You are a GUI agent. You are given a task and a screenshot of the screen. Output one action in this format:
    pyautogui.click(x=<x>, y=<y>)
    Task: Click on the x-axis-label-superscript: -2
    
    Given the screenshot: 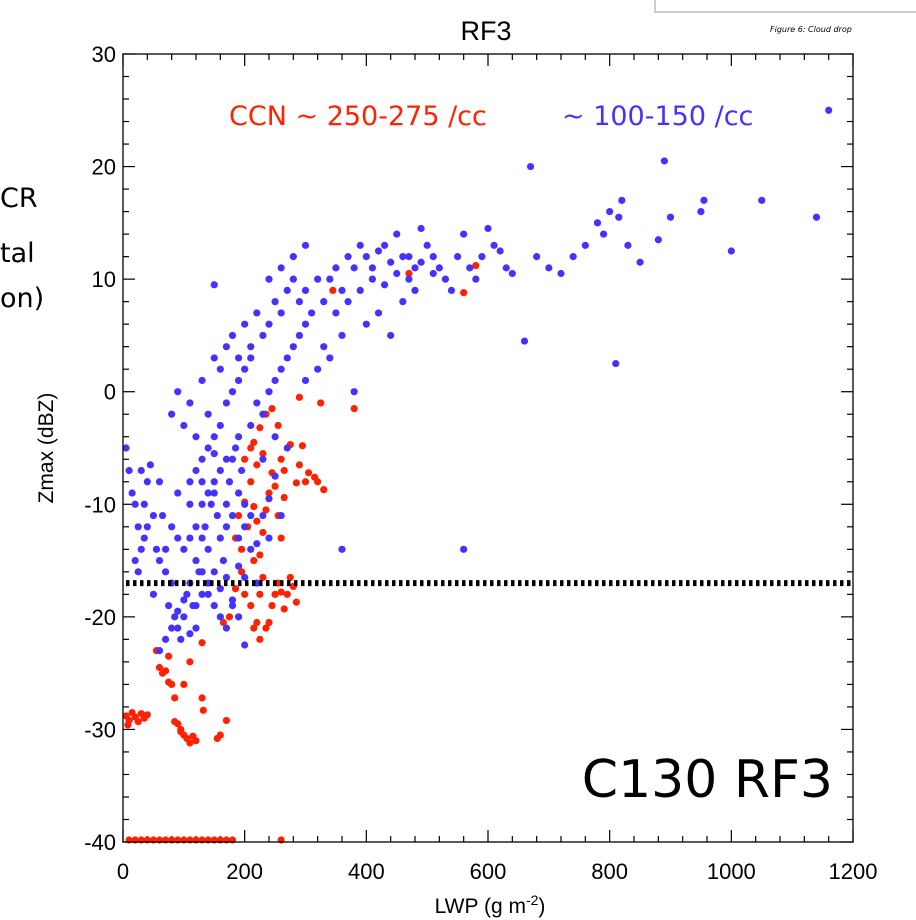 What is the action you would take?
    pyautogui.click(x=532, y=900)
    